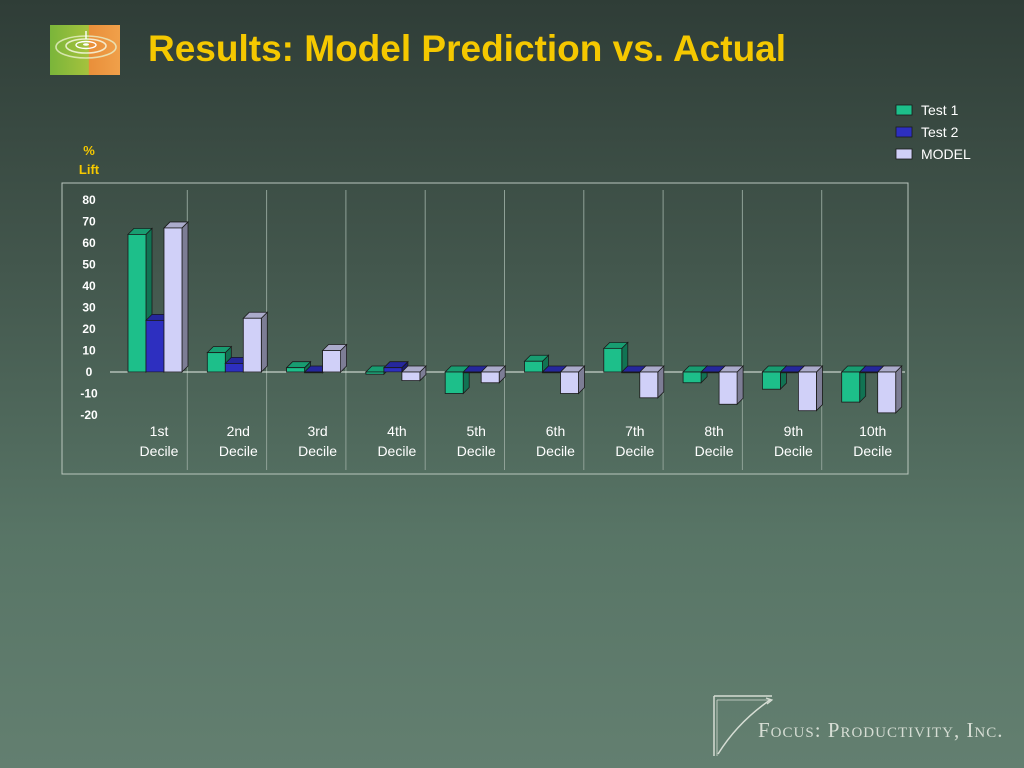 Image resolution: width=1024 pixels, height=768 pixels. Describe the element at coordinates (555, 431) in the screenshot. I see `x-tick-label: 6th` at that location.